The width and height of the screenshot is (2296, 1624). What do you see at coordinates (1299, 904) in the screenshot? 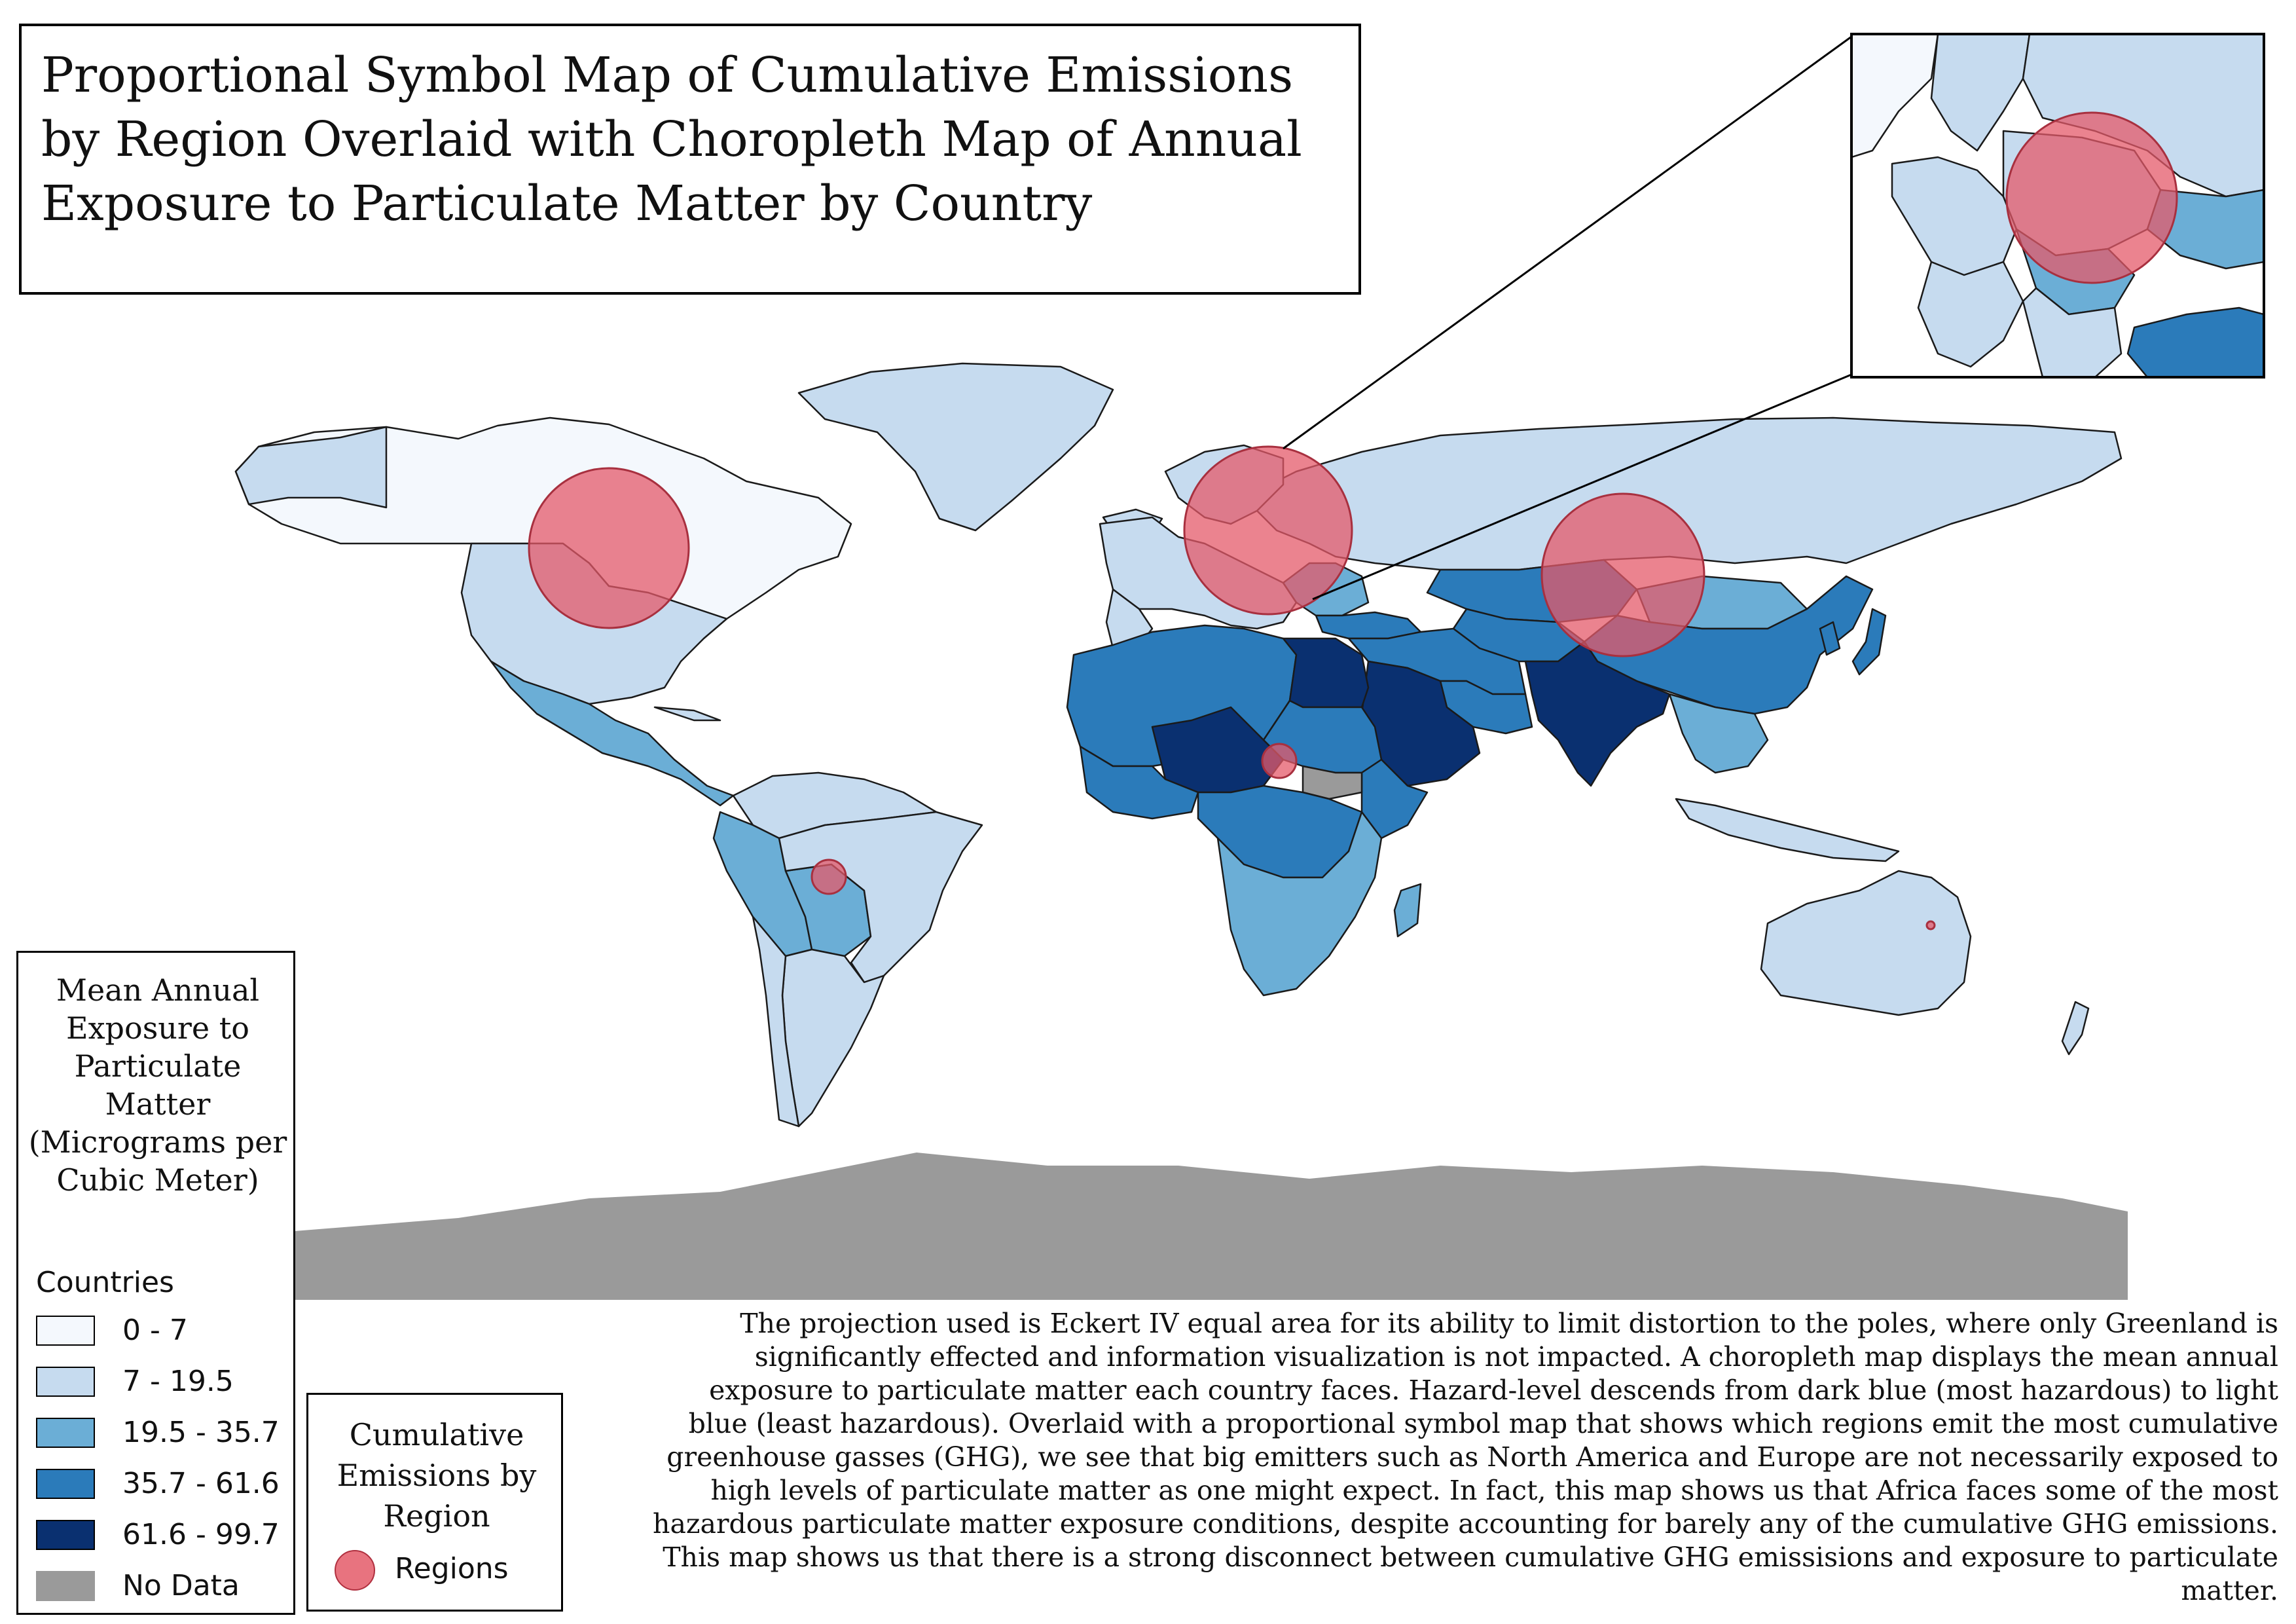
I see `region-southern-africa` at bounding box center [1299, 904].